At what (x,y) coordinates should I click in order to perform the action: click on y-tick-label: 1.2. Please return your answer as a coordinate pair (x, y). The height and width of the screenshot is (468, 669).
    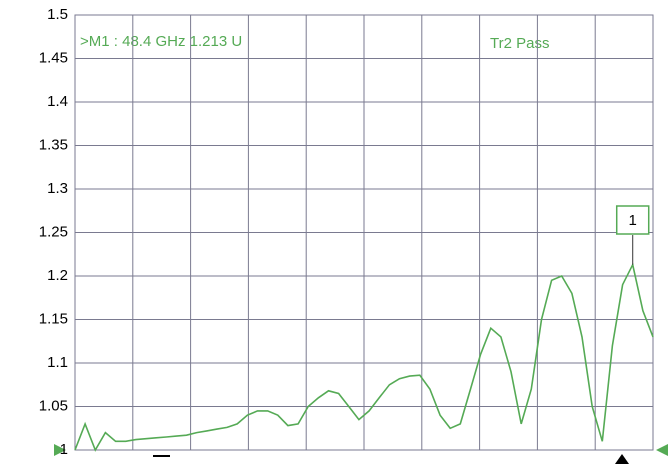
    Looking at the image, I should click on (57, 275).